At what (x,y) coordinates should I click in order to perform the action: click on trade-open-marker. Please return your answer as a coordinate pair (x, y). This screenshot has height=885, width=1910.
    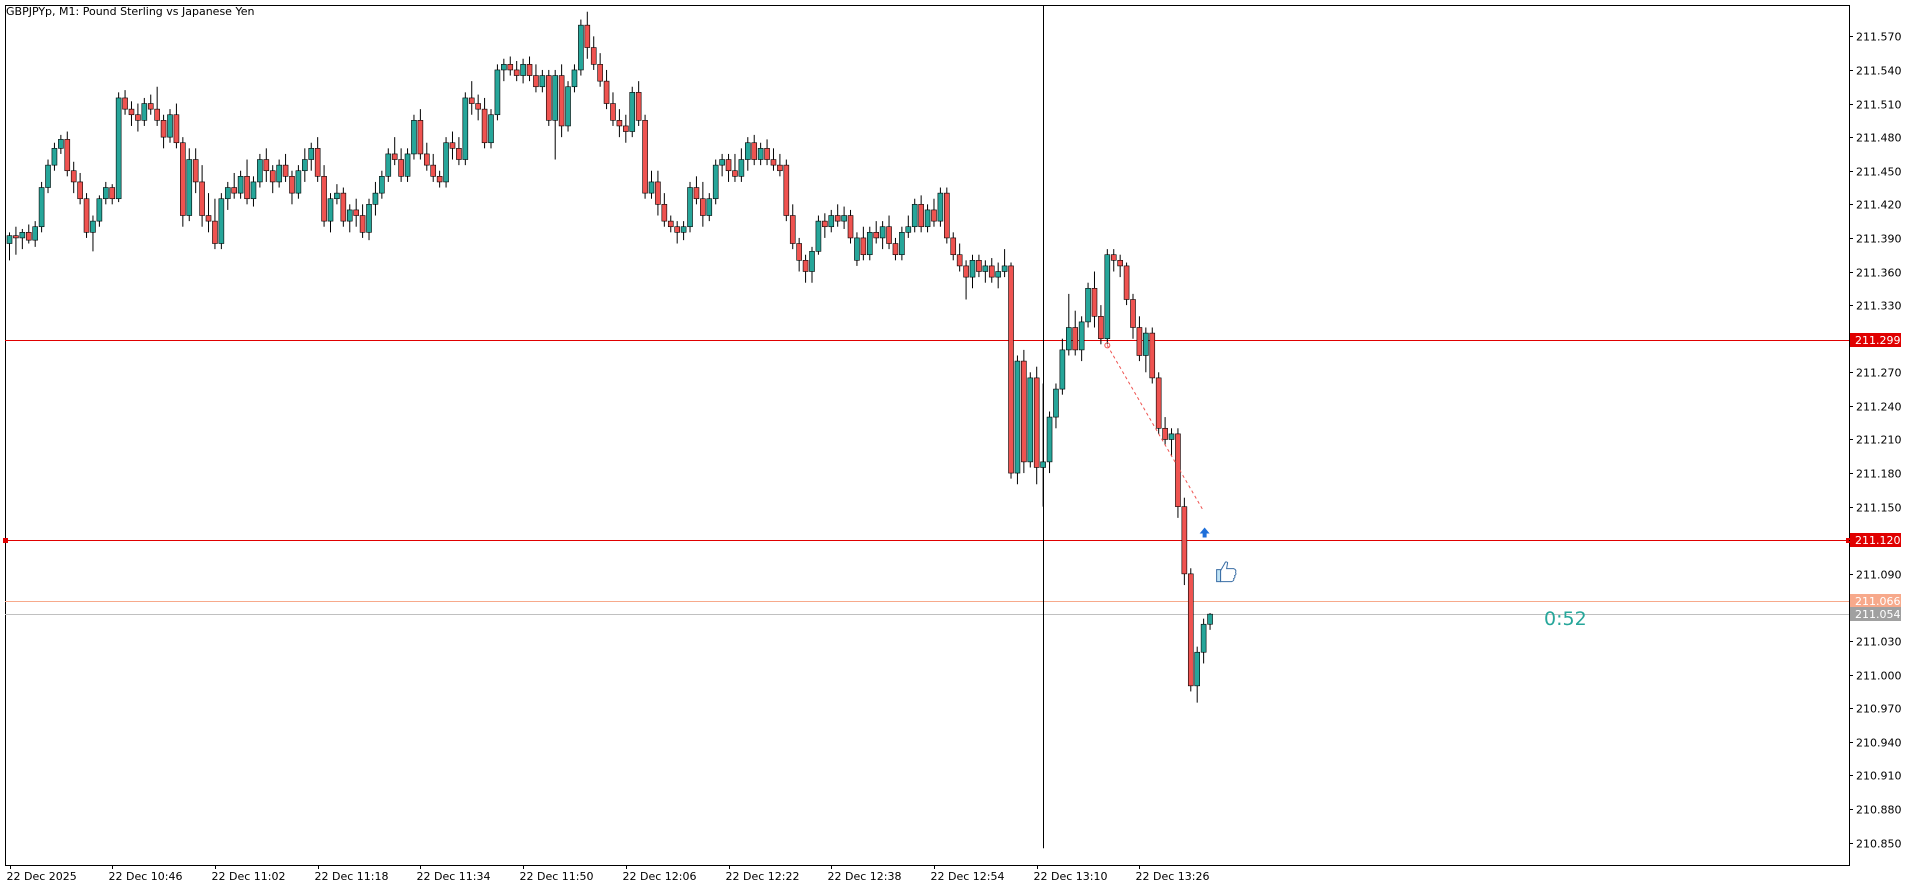
    Looking at the image, I should click on (1107, 345).